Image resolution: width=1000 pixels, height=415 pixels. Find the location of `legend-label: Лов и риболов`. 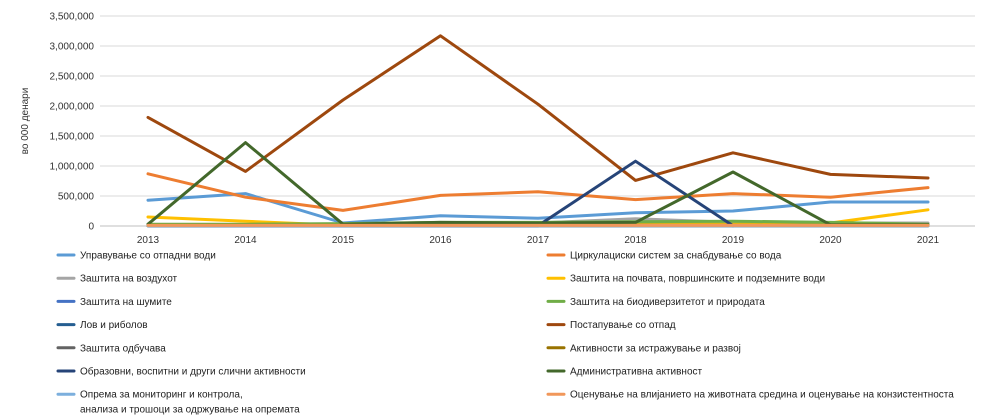

legend-label: Лов и риболов is located at coordinates (114, 325).